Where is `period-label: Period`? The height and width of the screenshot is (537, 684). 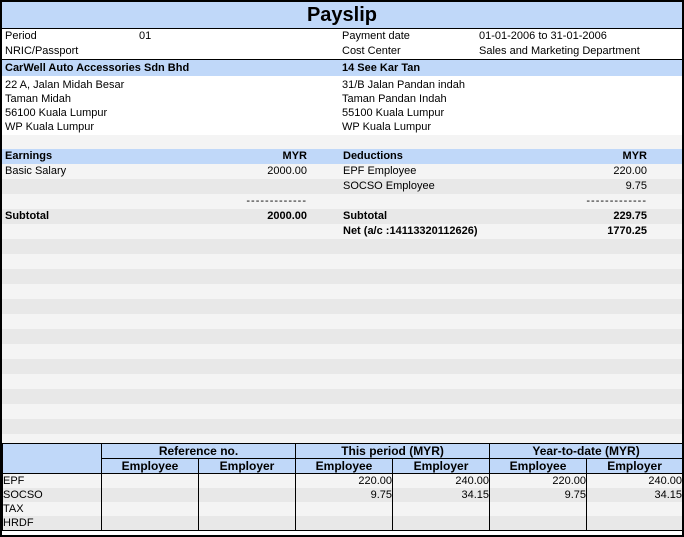 period-label: Period is located at coordinates (21, 36).